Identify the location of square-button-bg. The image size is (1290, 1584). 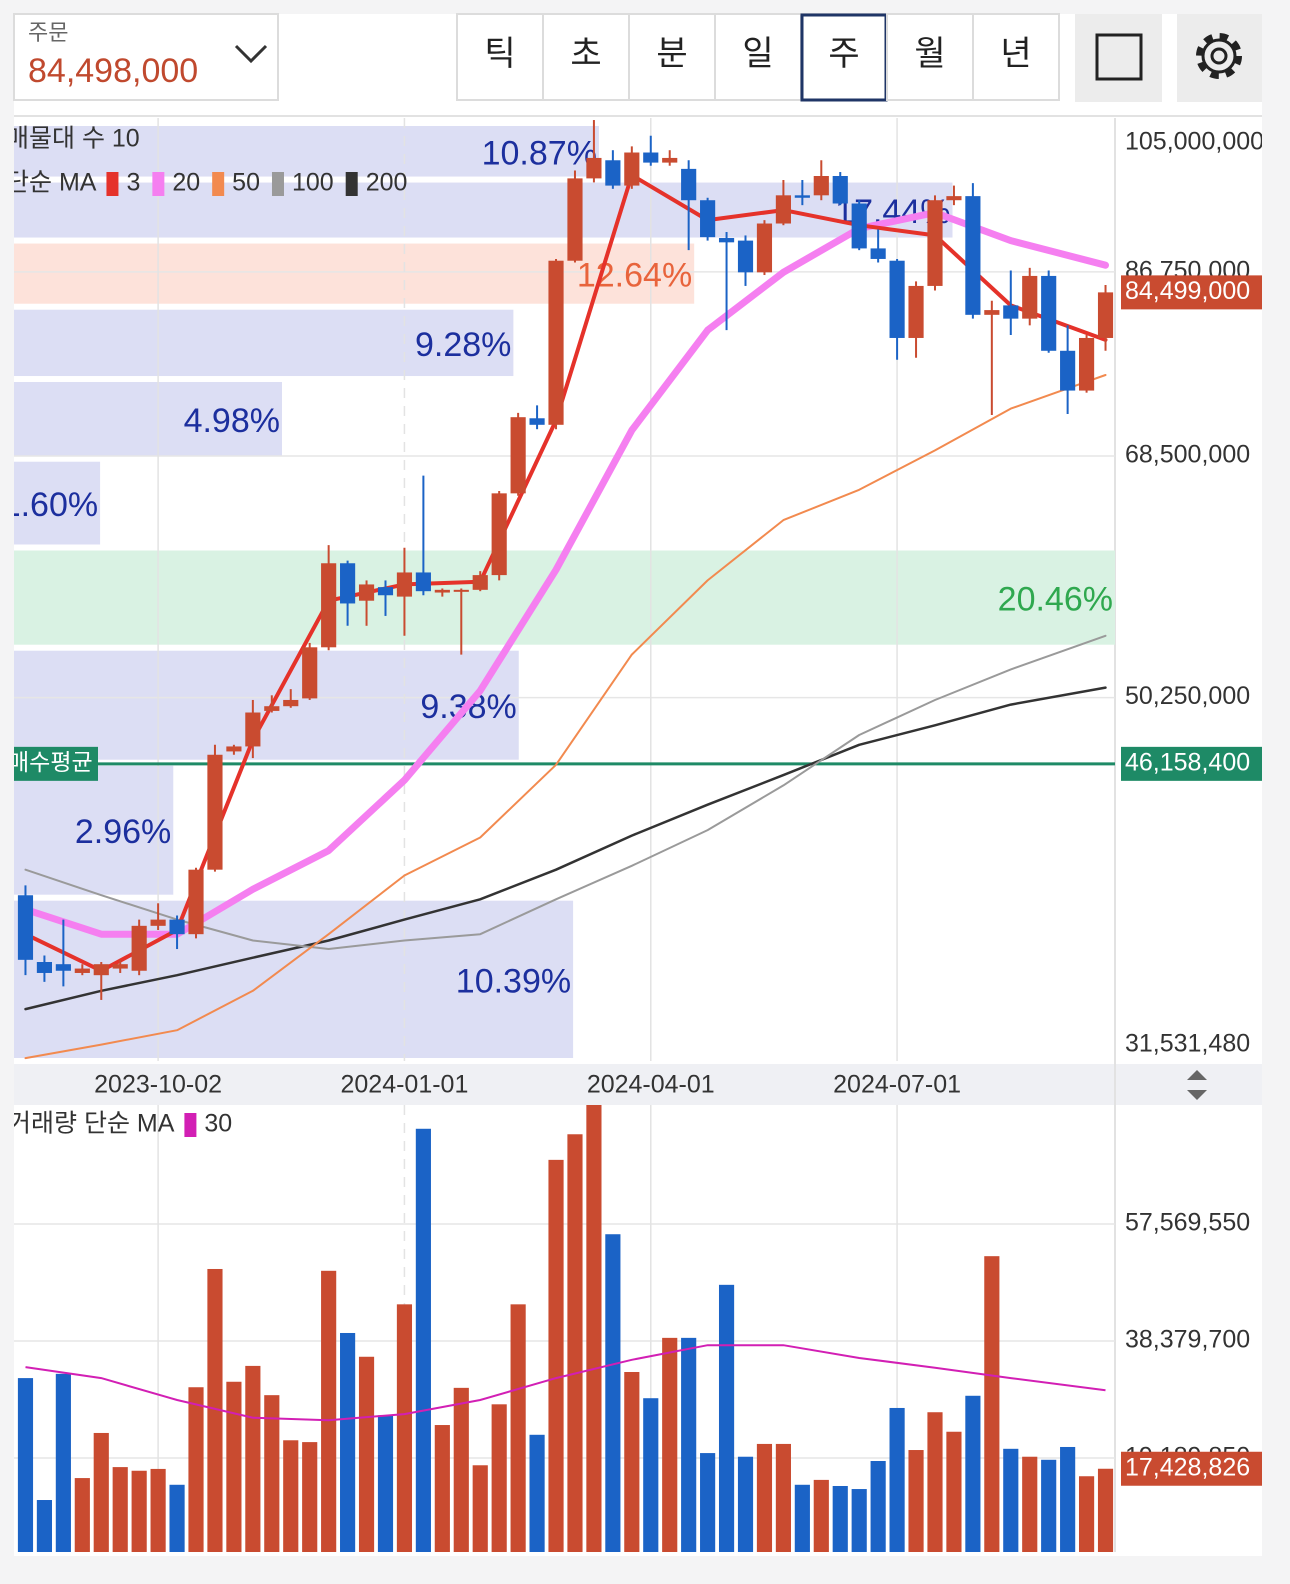
(1118, 58).